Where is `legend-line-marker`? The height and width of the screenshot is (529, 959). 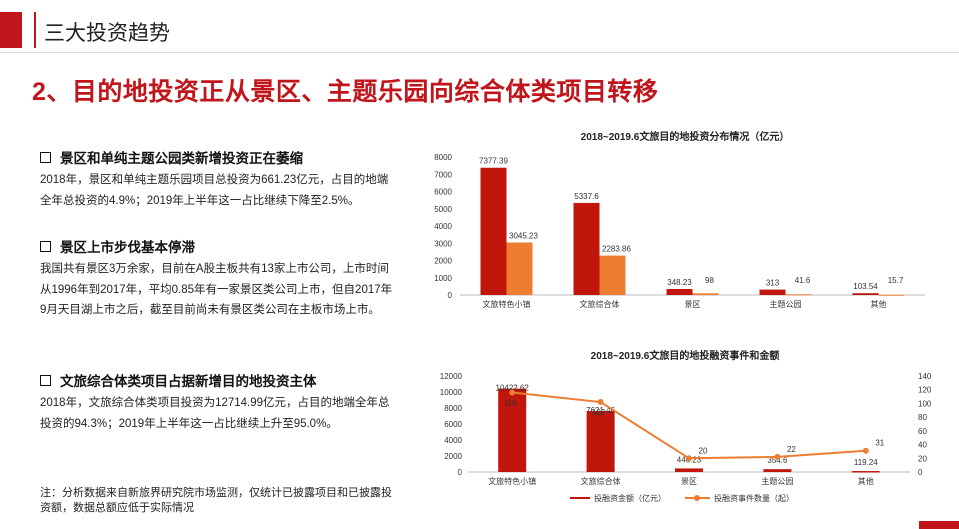 legend-line-marker is located at coordinates (697, 498).